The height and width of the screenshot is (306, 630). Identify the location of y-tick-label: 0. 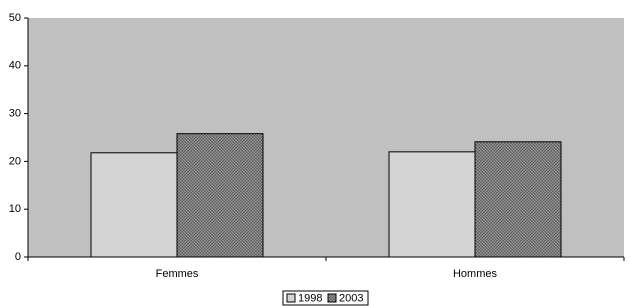
(18, 257).